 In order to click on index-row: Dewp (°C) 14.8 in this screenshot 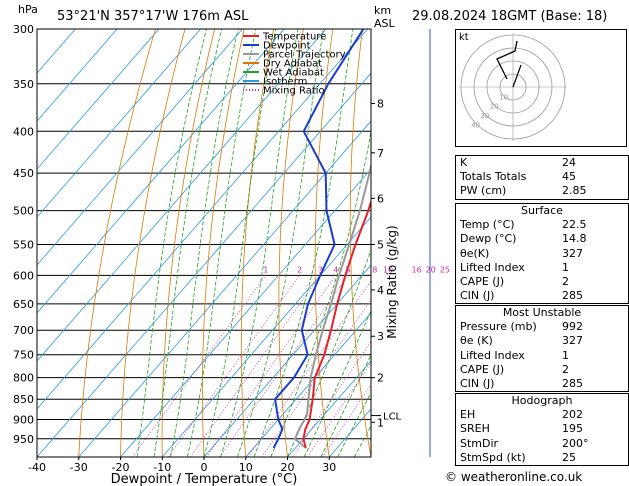, I will do `click(542, 239)`.